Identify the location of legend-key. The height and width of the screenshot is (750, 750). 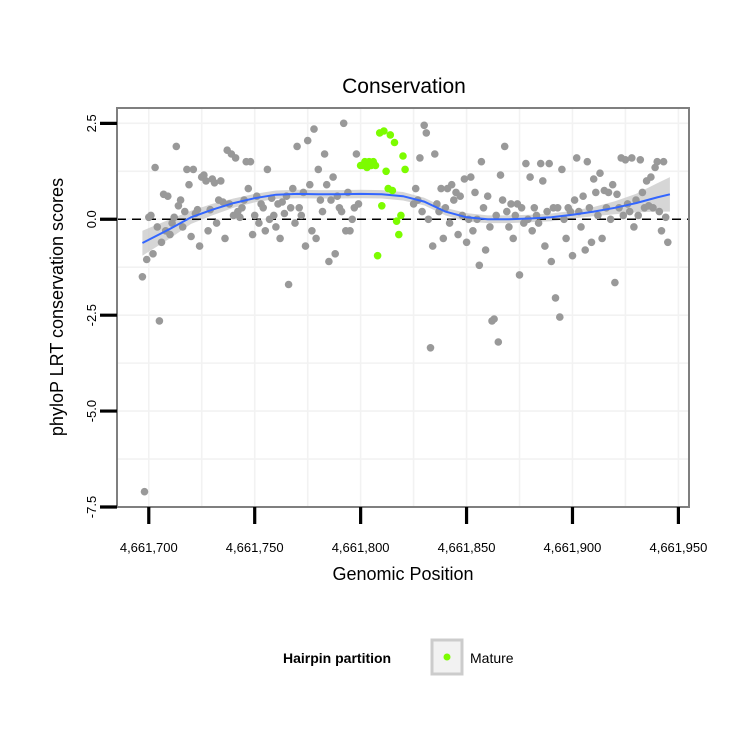
(447, 657).